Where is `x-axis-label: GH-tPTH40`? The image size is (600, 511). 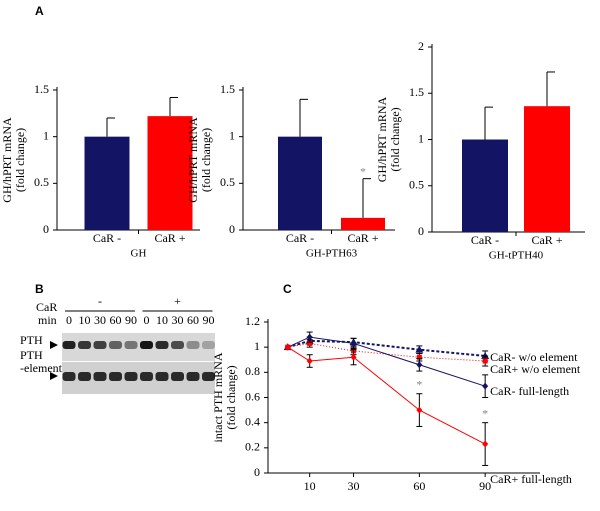 x-axis-label: GH-tPTH40 is located at coordinates (516, 256).